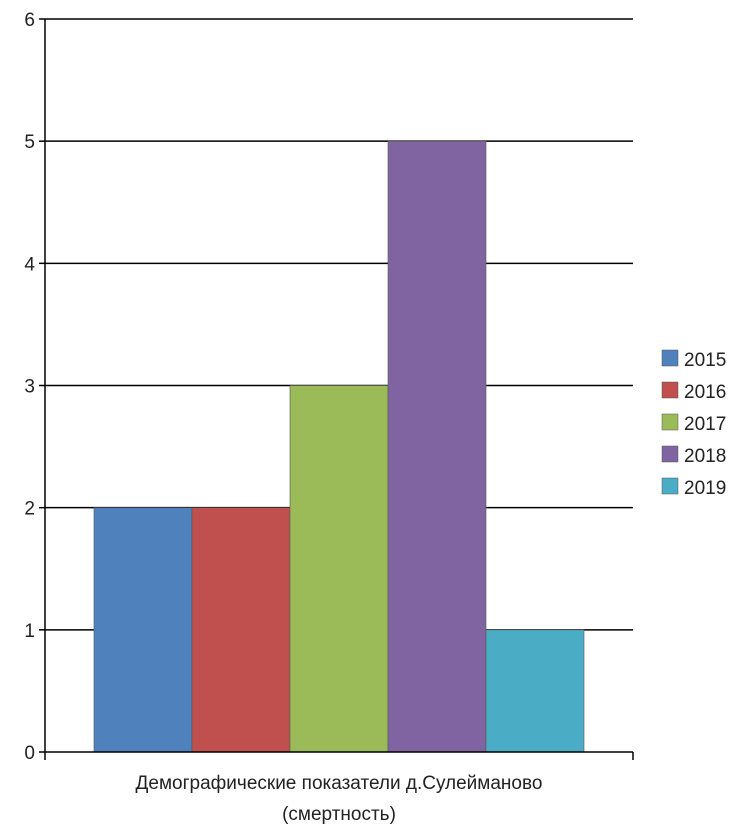 Image resolution: width=742 pixels, height=830 pixels. Describe the element at coordinates (705, 488) in the screenshot. I see `legend-label-2019: 2019` at that location.